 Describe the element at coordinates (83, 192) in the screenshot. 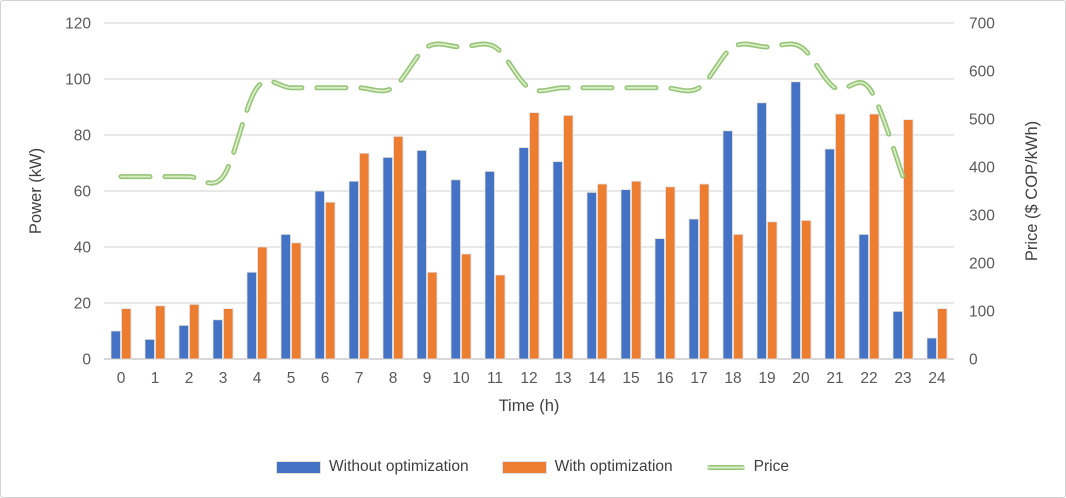

I see `left-axis-tick-60: 60` at that location.